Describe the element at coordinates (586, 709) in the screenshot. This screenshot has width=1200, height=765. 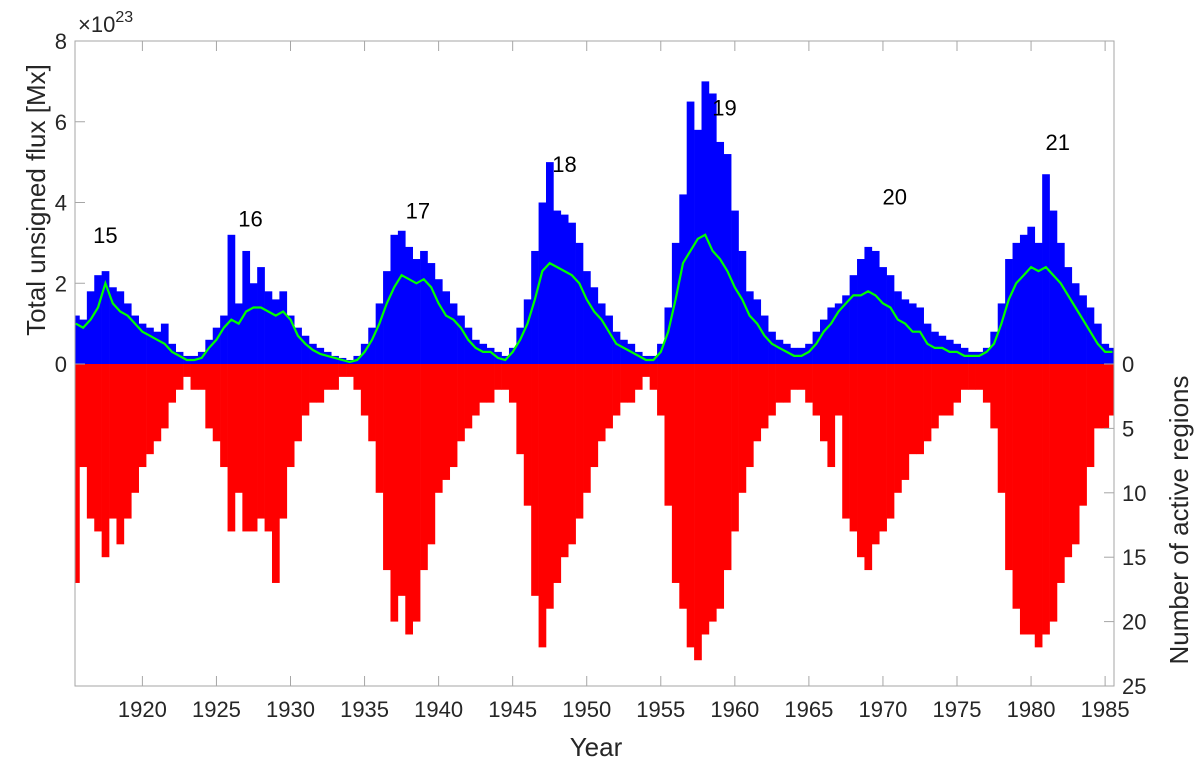
I see `x-tick-label: 1950` at that location.